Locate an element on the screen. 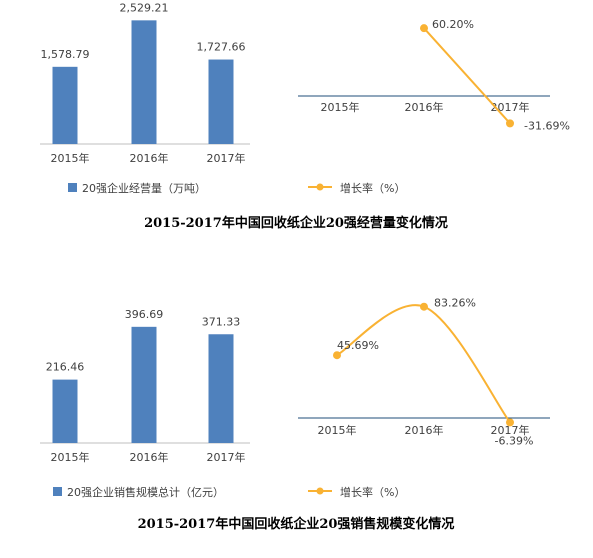 The image size is (593, 558). bar-value-label: 371.33 is located at coordinates (221, 321).